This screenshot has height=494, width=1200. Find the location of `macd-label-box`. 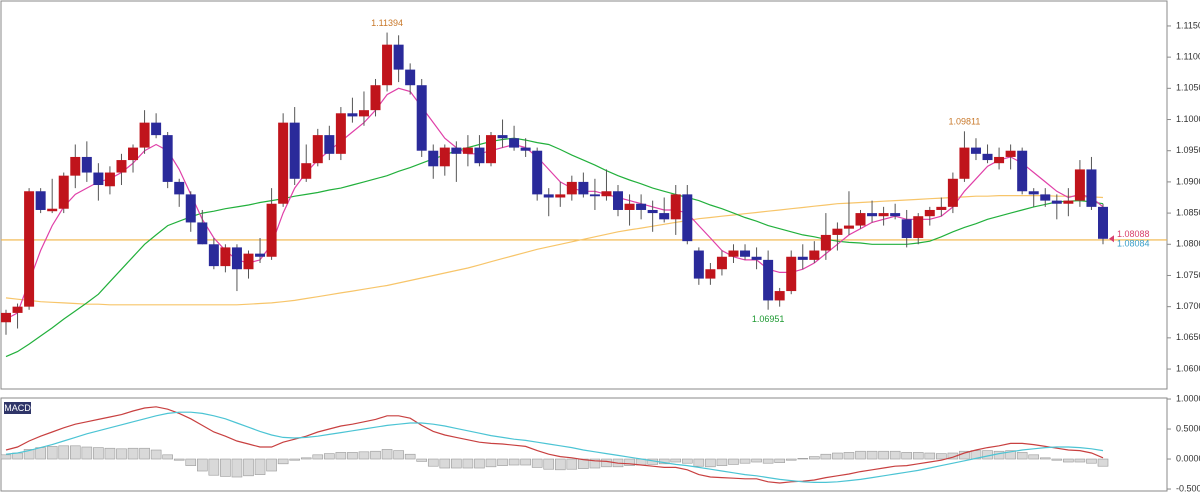

macd-label-box is located at coordinates (17, 408).